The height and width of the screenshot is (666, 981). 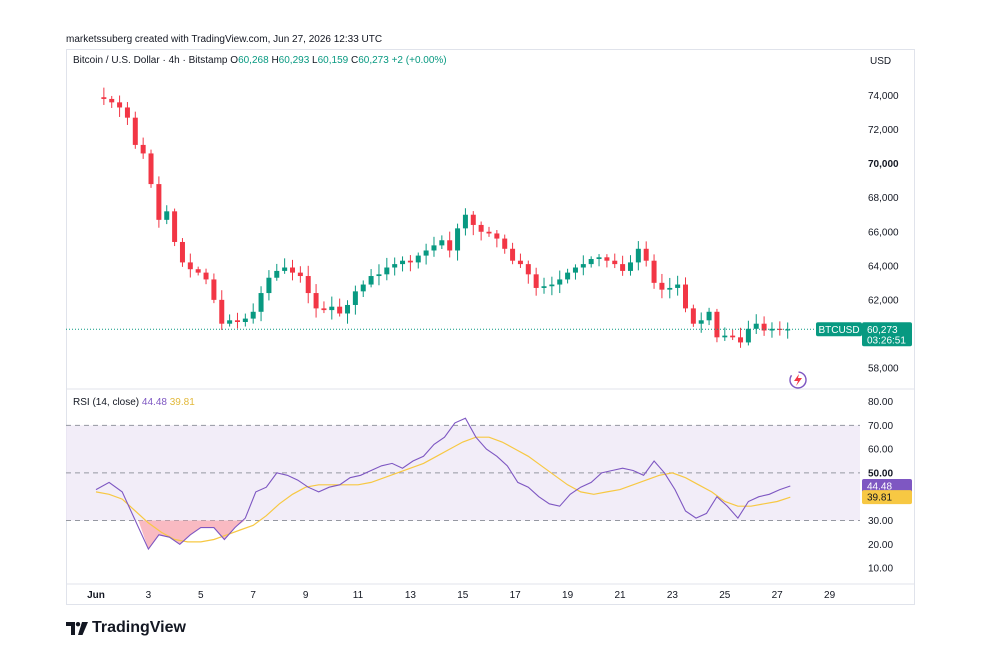 I want to click on symbol-description: Bitcoin / U.S. Dollar · 4h · Bitstamp, so click(x=150, y=60).